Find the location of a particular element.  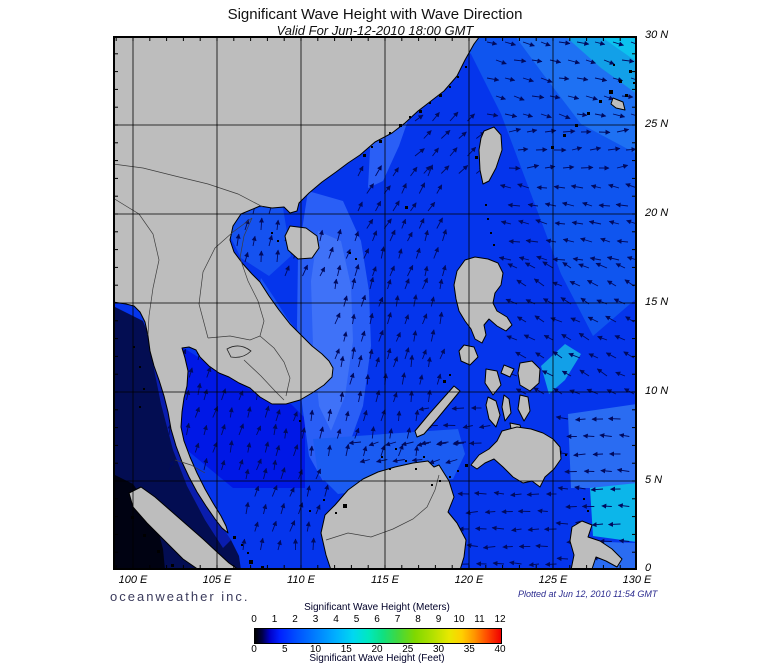

feet-tick-10: 10 is located at coordinates (315, 649).